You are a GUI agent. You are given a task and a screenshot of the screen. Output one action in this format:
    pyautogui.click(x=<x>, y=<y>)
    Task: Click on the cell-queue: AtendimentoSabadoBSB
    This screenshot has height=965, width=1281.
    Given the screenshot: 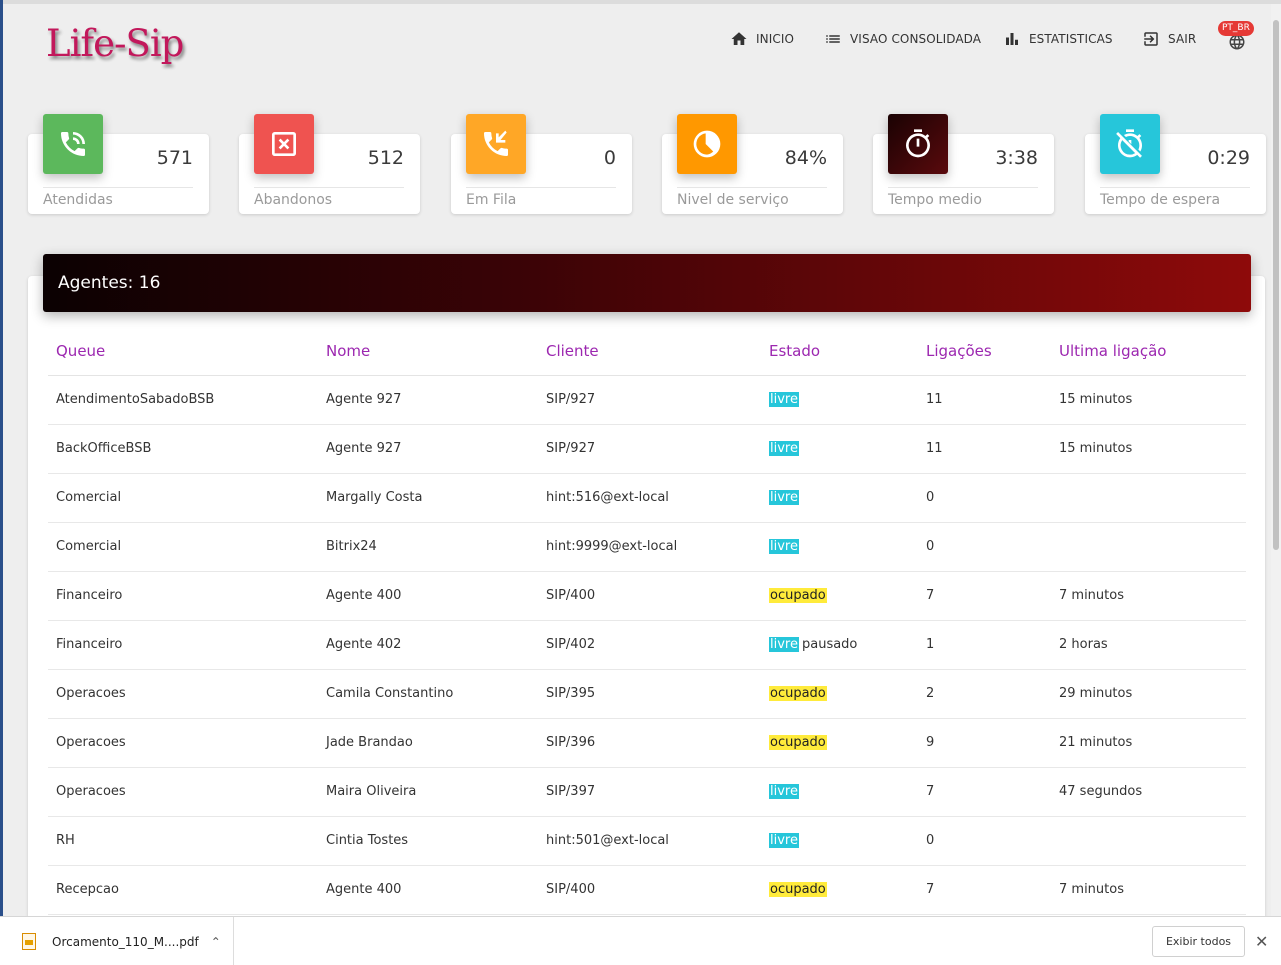 What is the action you would take?
    pyautogui.click(x=183, y=400)
    